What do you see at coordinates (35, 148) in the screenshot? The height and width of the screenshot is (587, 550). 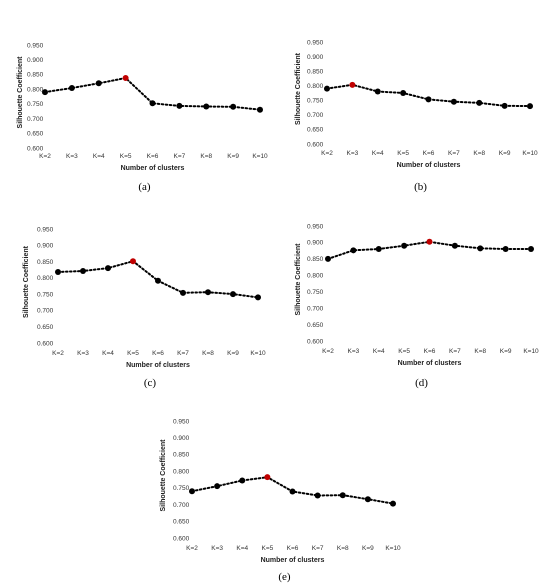 I see `y-tick-label: 0.600` at bounding box center [35, 148].